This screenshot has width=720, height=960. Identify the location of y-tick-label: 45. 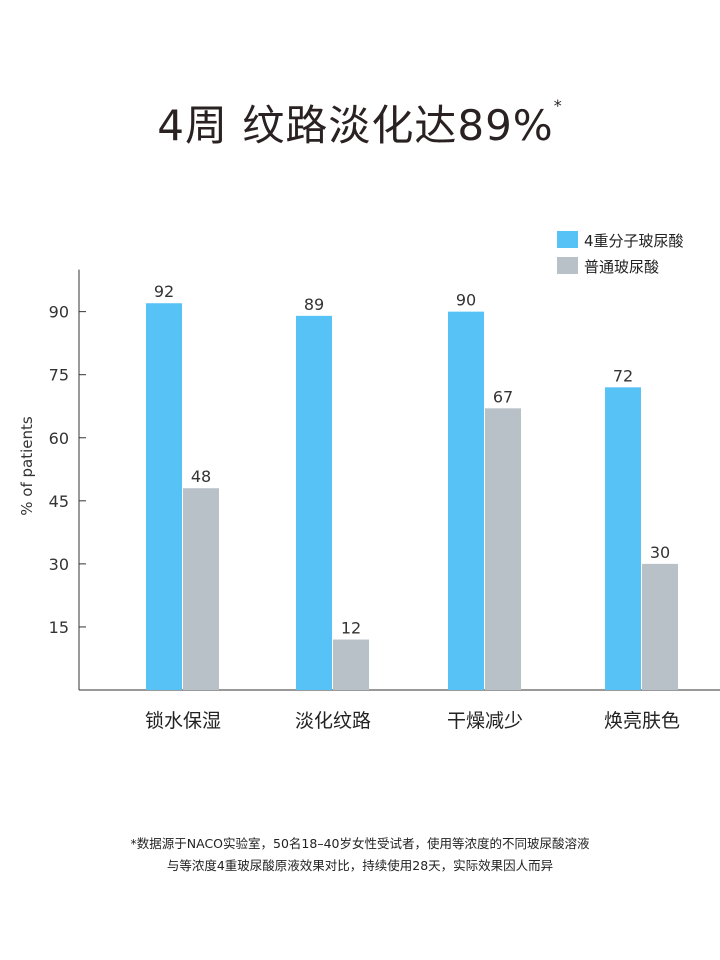
(59, 501).